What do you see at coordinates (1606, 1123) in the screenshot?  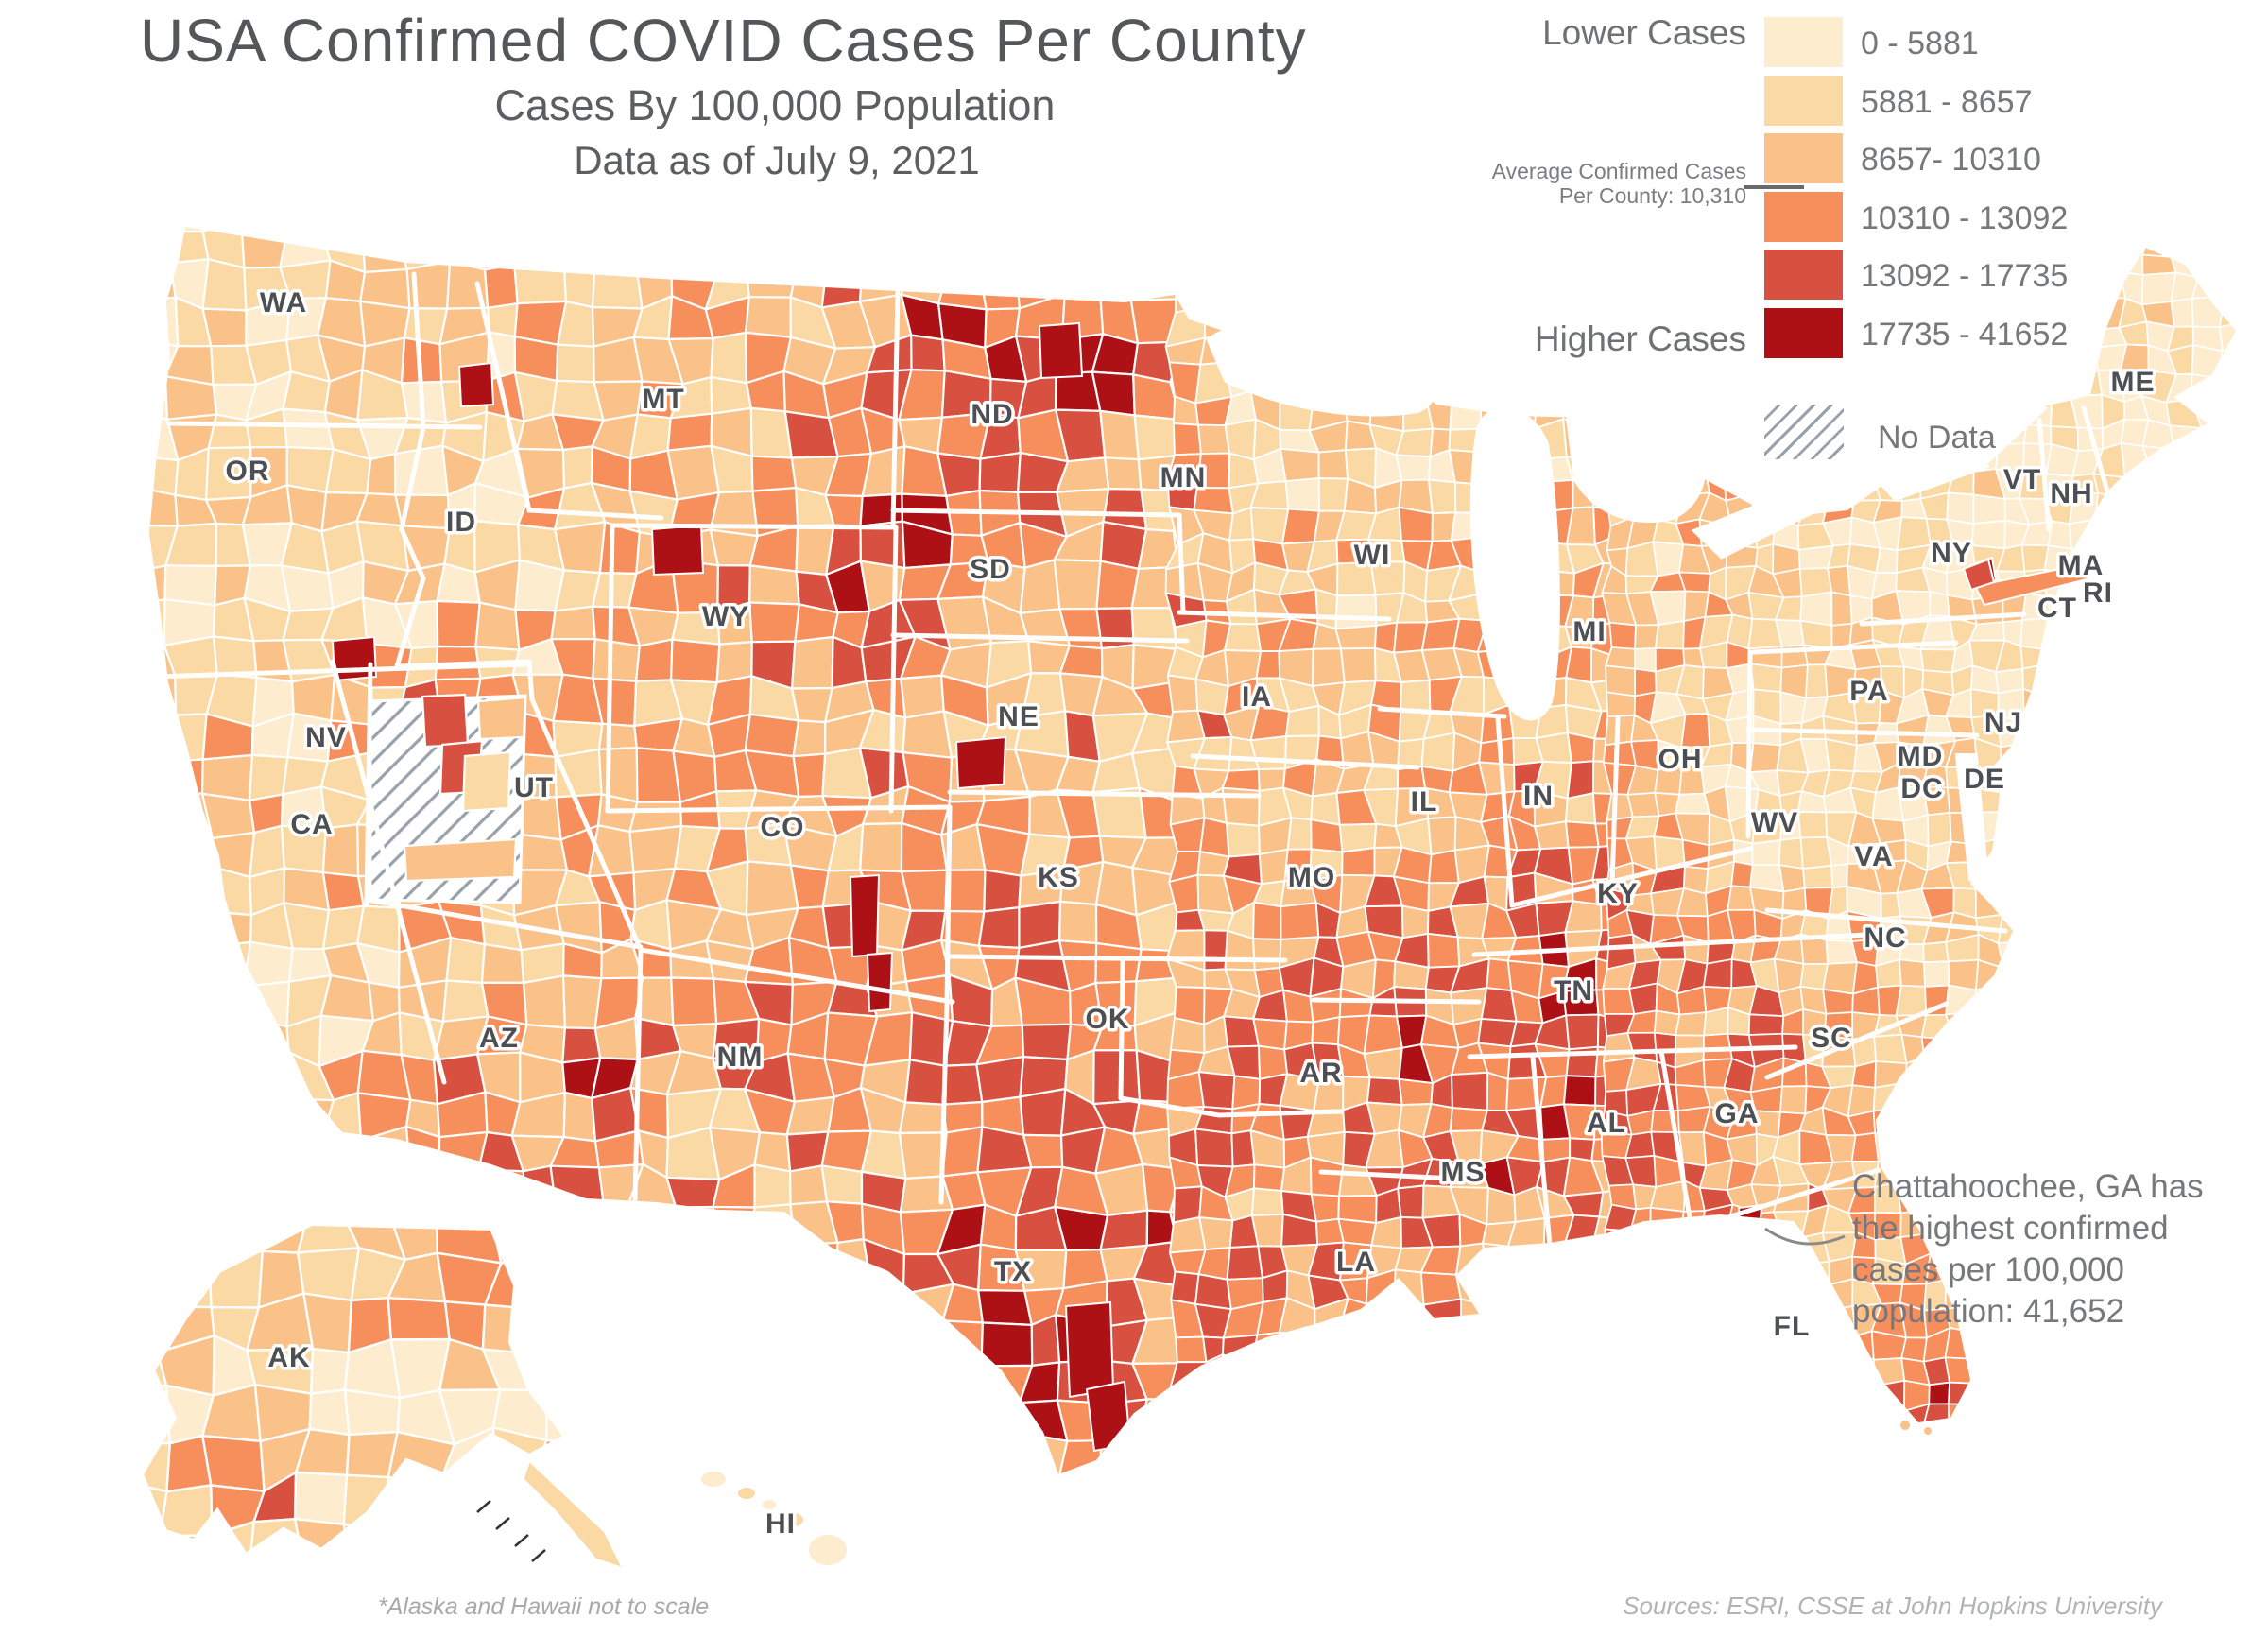 I see `state-label-al: AL` at bounding box center [1606, 1123].